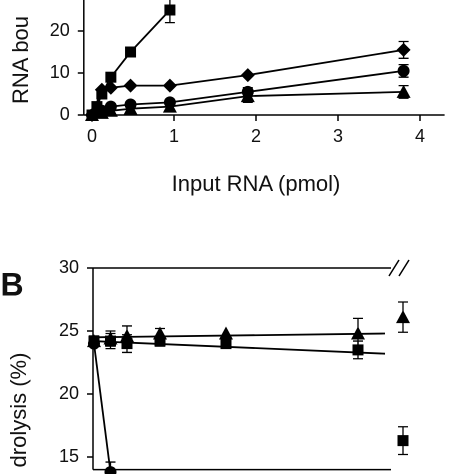 This screenshot has width=474, height=474. What do you see at coordinates (60, 72) in the screenshot?
I see `y-tick-label: 10` at bounding box center [60, 72].